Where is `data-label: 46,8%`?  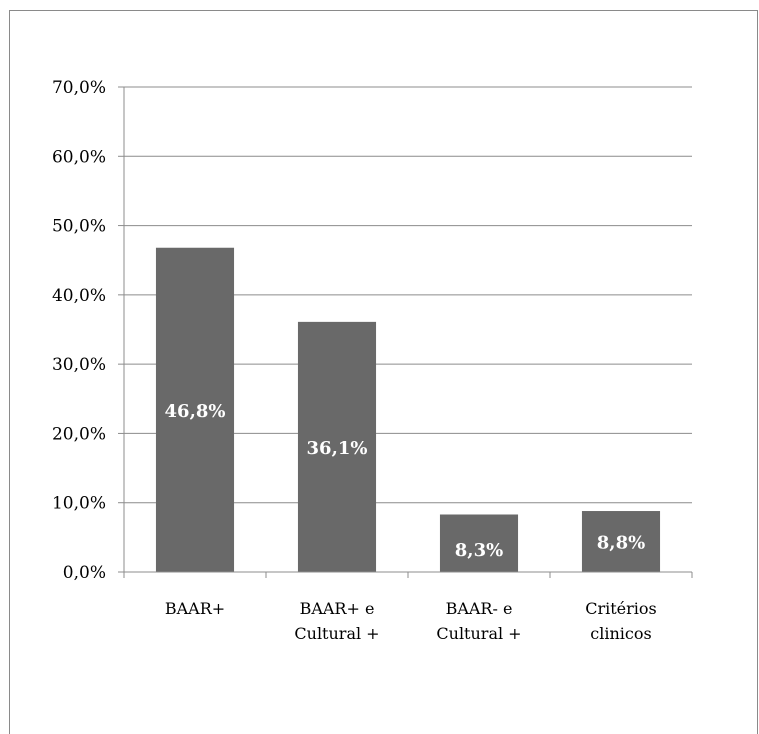
data-label: 46,8% is located at coordinates (195, 411).